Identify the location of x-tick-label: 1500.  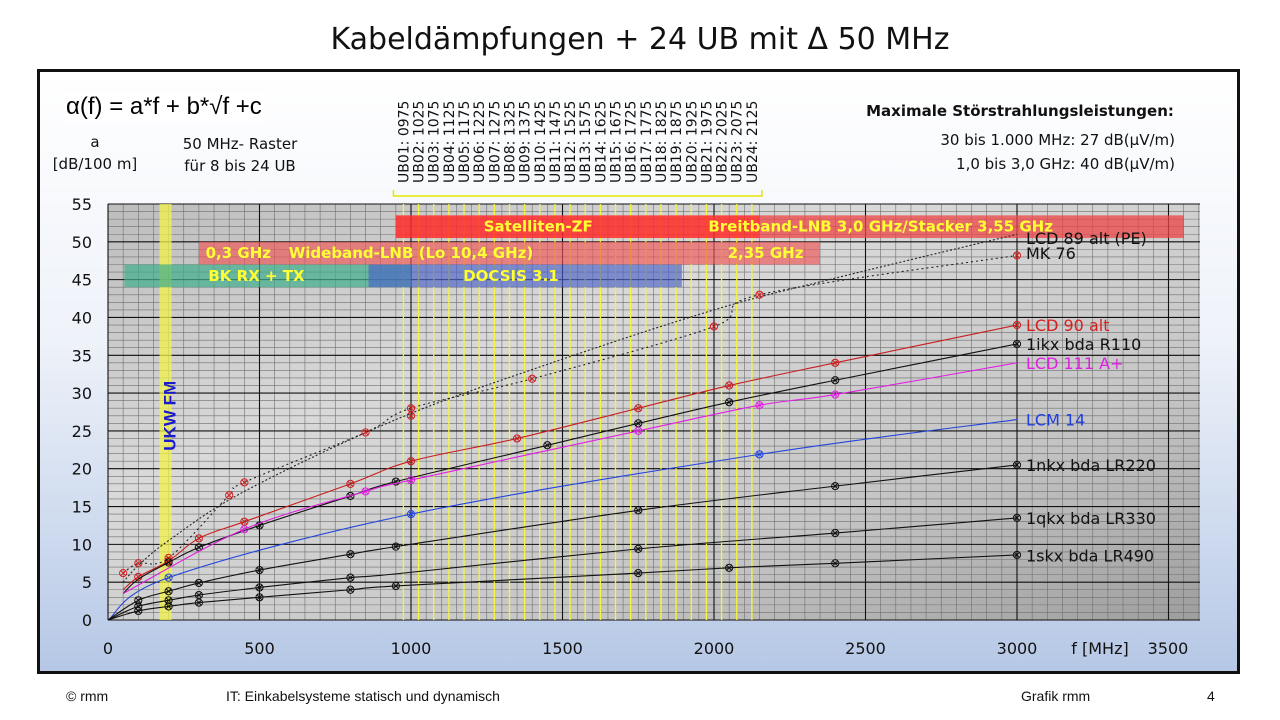
(562, 648).